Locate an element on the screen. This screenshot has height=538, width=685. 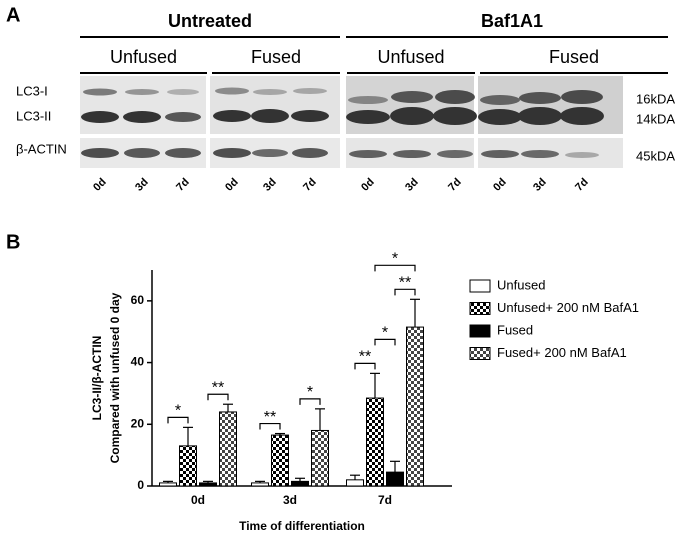
x-axis-label: Time of differentiation is located at coordinates (302, 526).